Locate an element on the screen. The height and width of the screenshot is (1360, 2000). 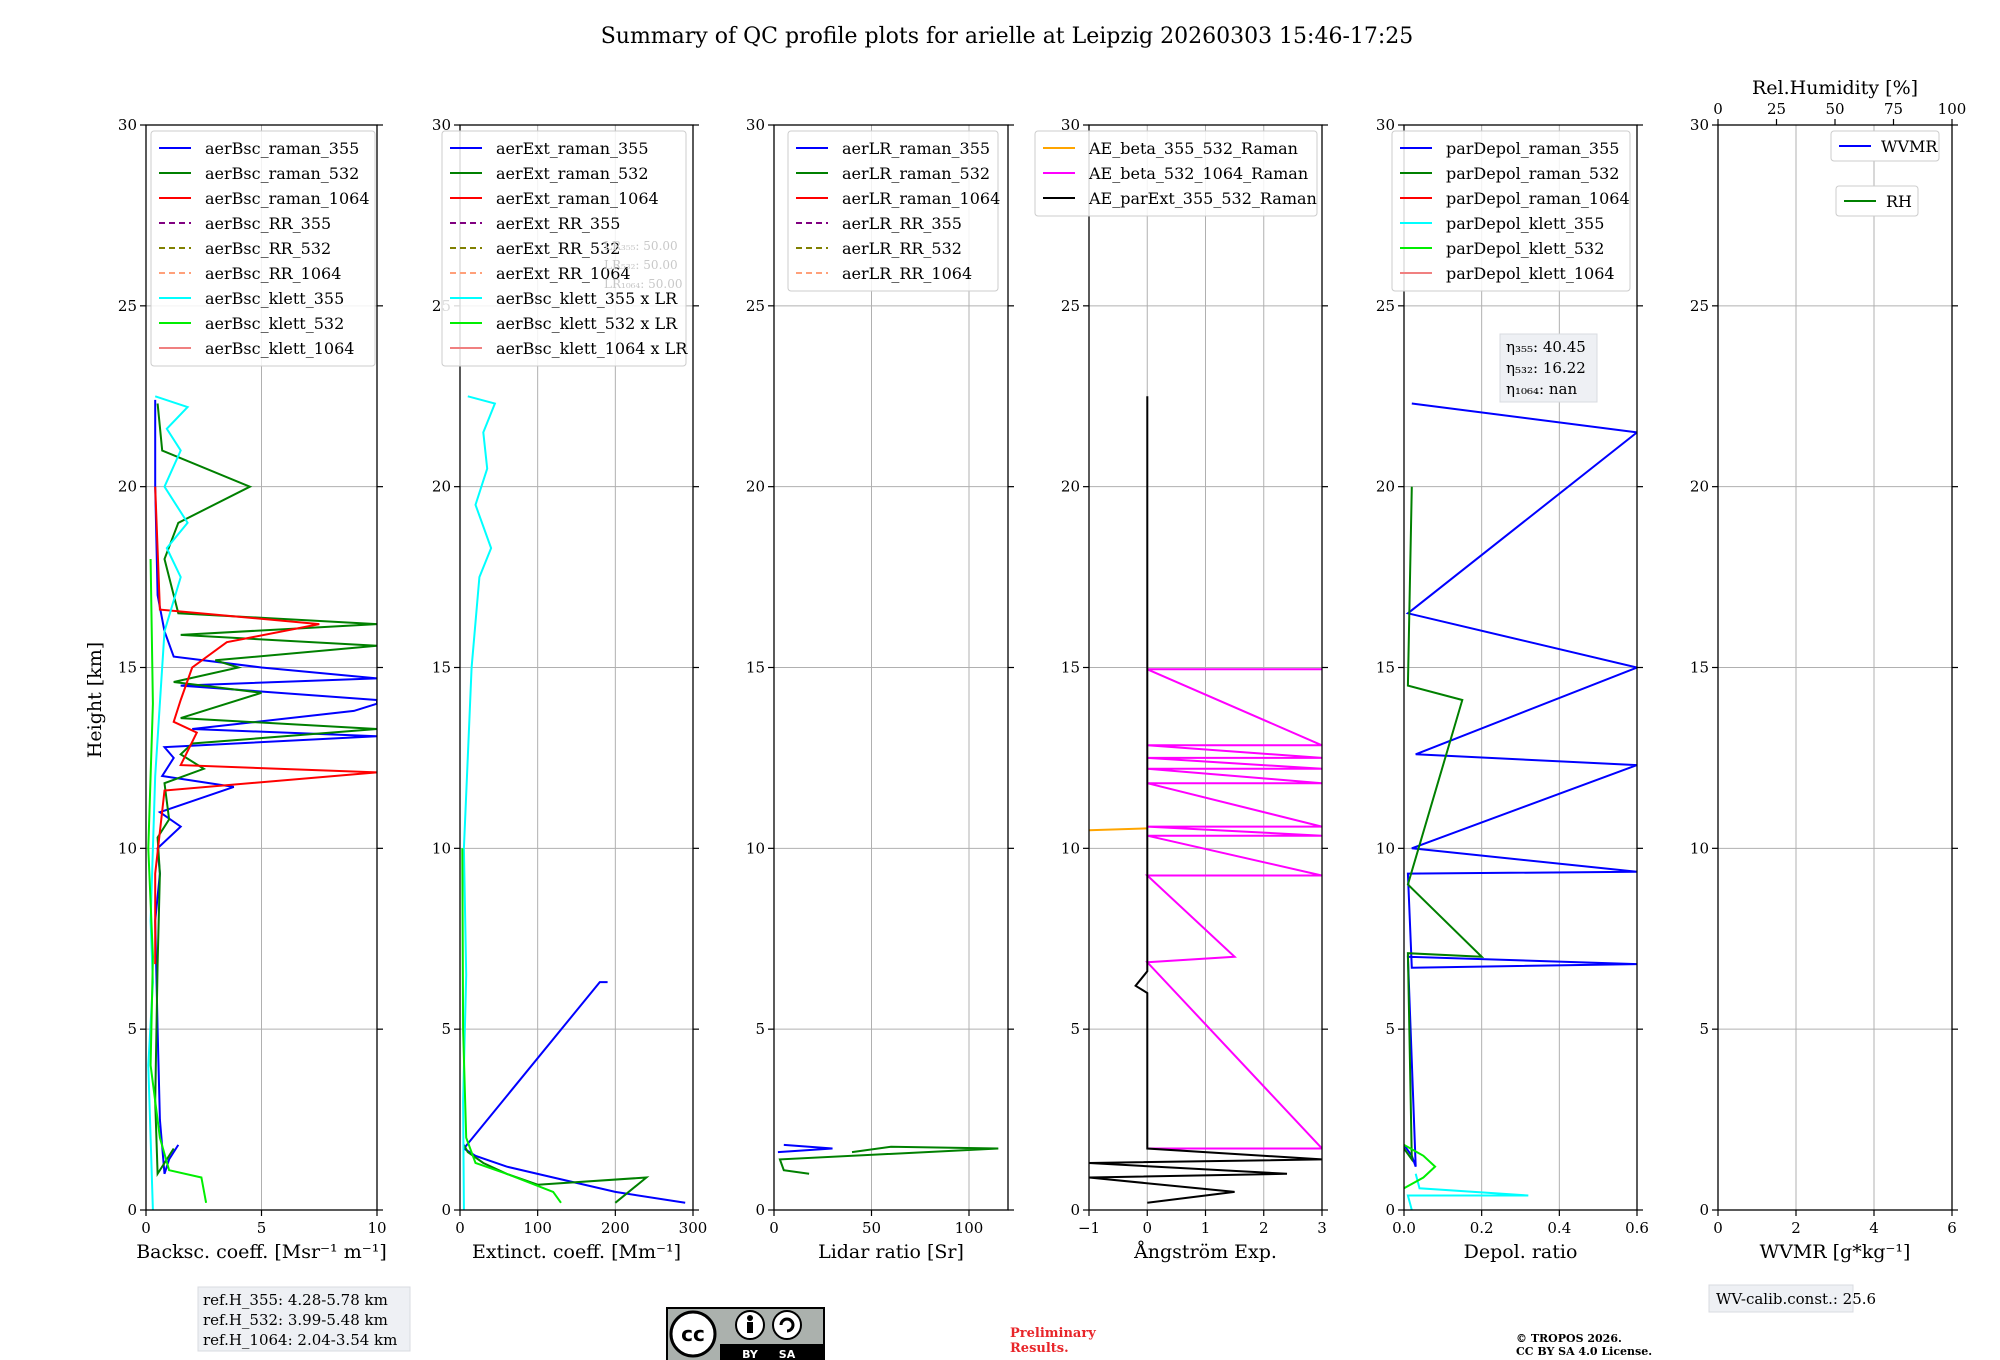
legend-label-bsc-6: aerBsc_klett_355 is located at coordinates (274, 298).